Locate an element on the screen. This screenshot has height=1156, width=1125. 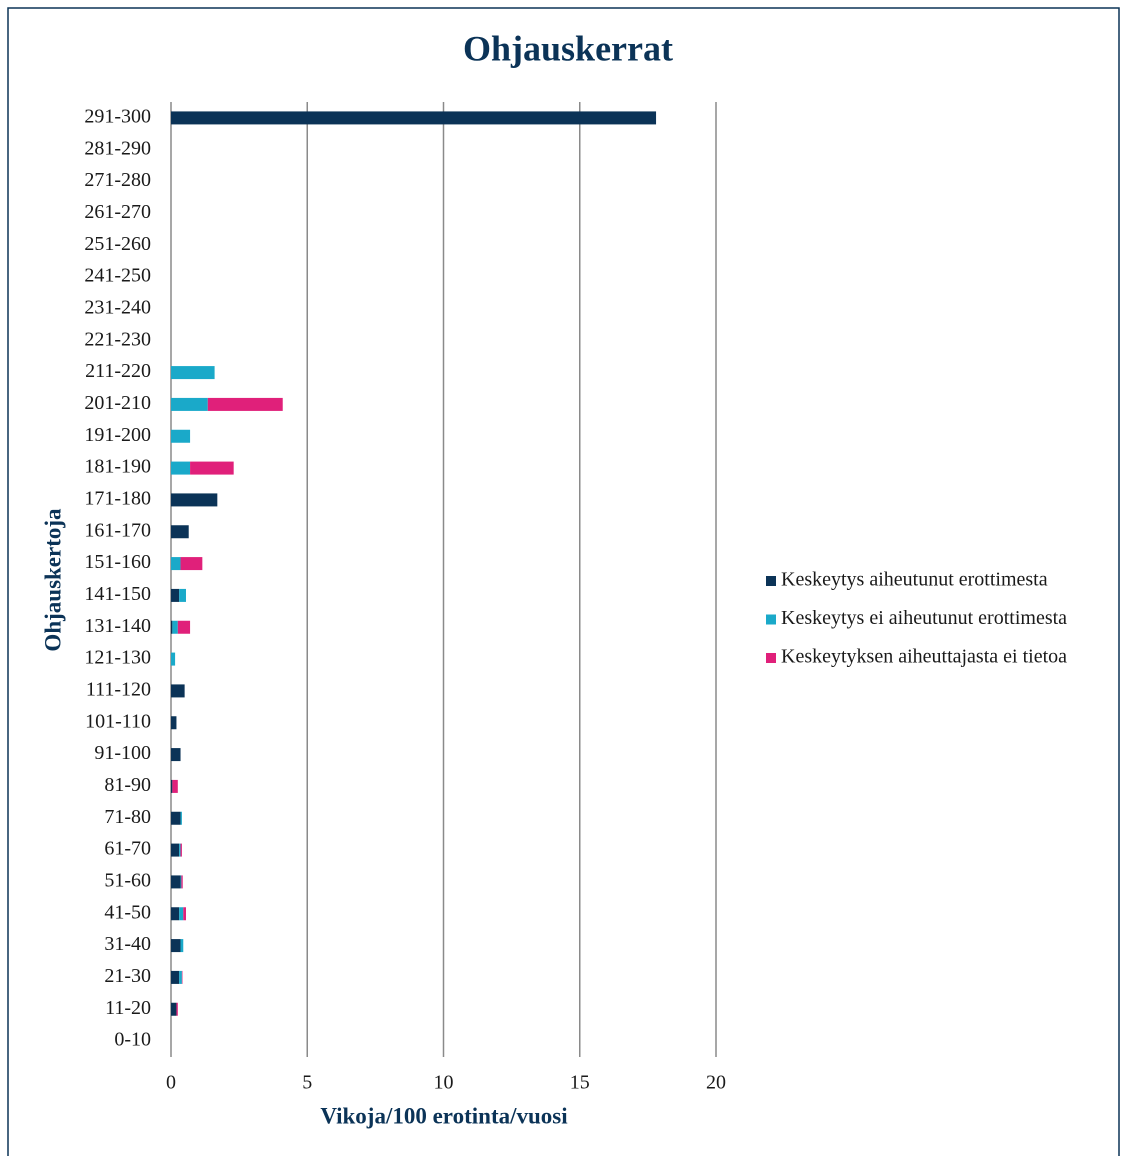
y-tick-label: 211-220 is located at coordinates (118, 371).